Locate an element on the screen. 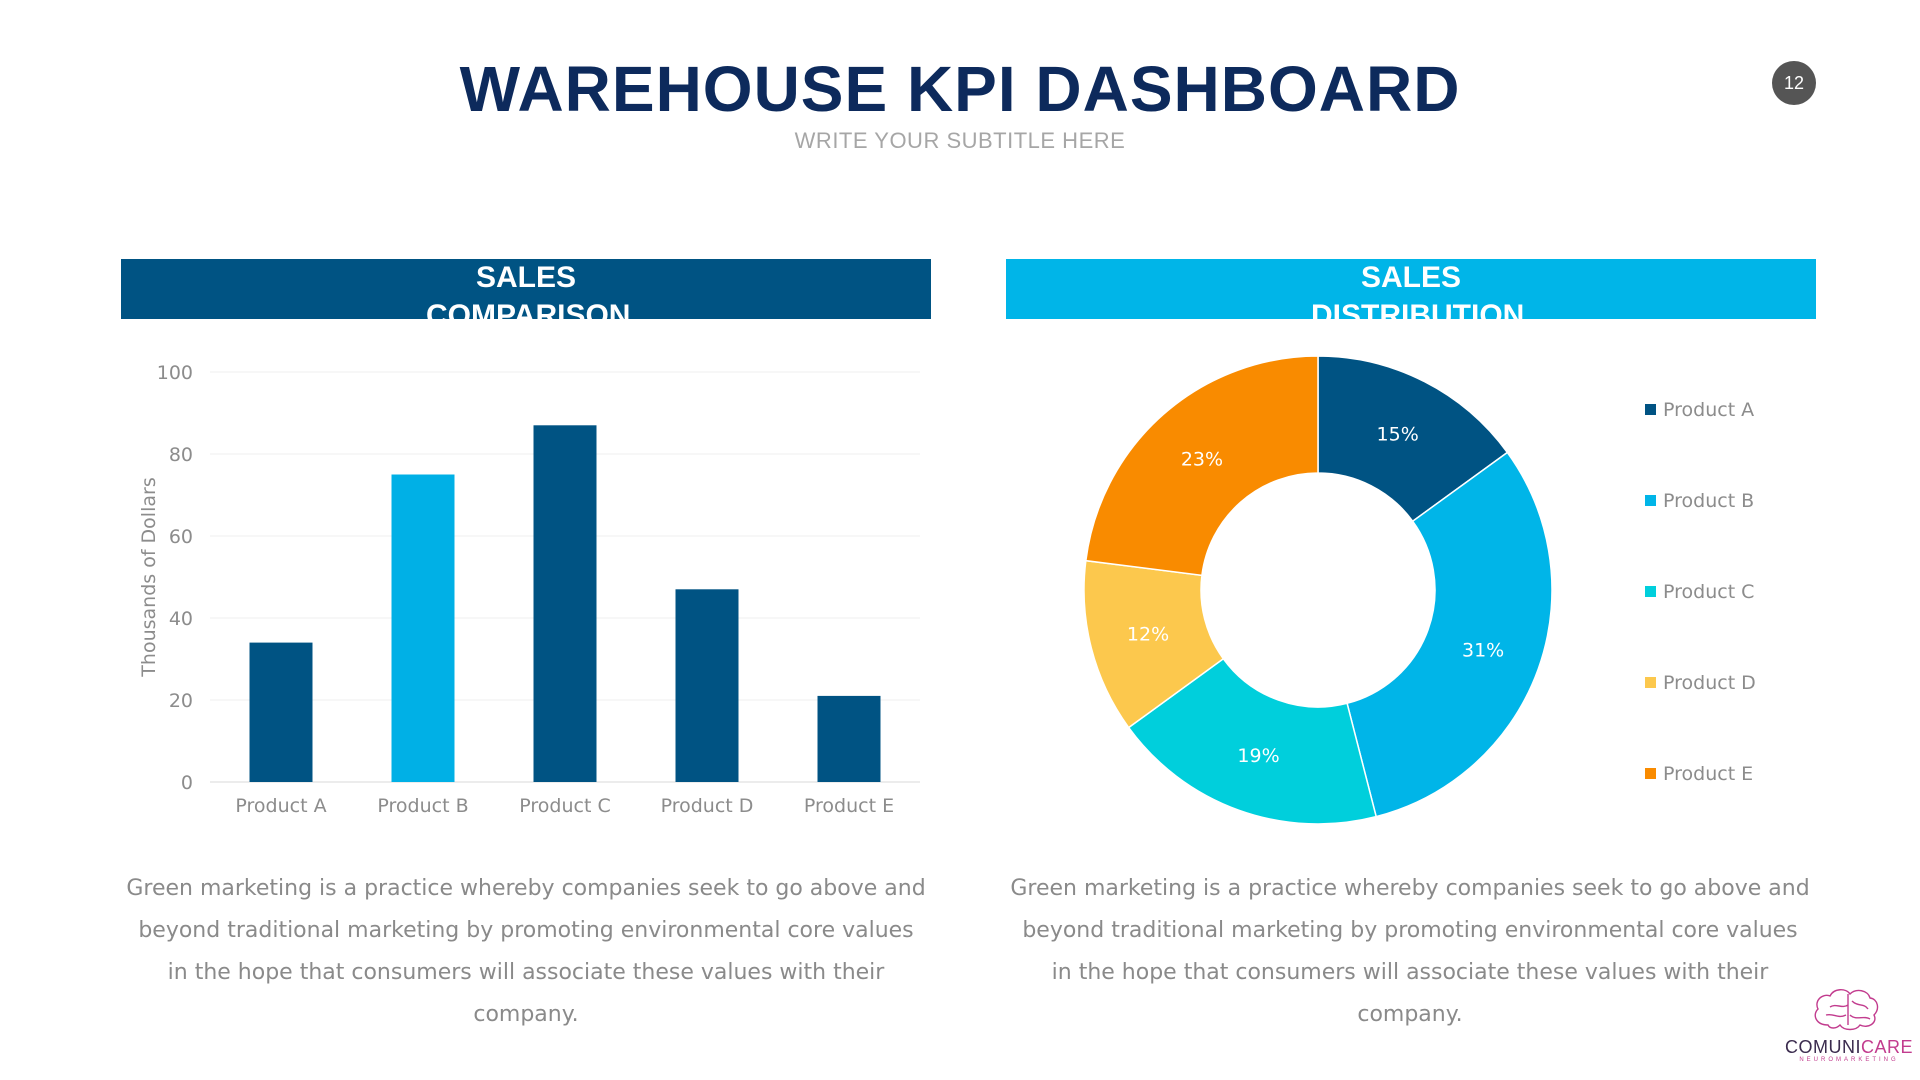  donut-slice-product-c is located at coordinates (1252, 741).